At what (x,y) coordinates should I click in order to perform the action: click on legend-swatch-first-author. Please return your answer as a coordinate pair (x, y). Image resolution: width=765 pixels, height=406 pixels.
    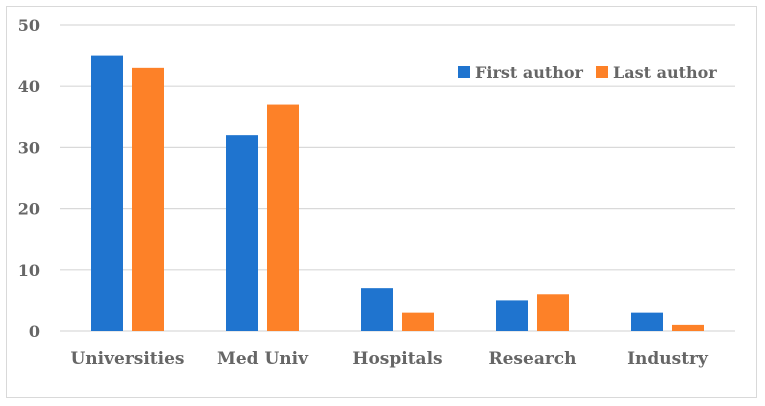
    Looking at the image, I should click on (464, 72).